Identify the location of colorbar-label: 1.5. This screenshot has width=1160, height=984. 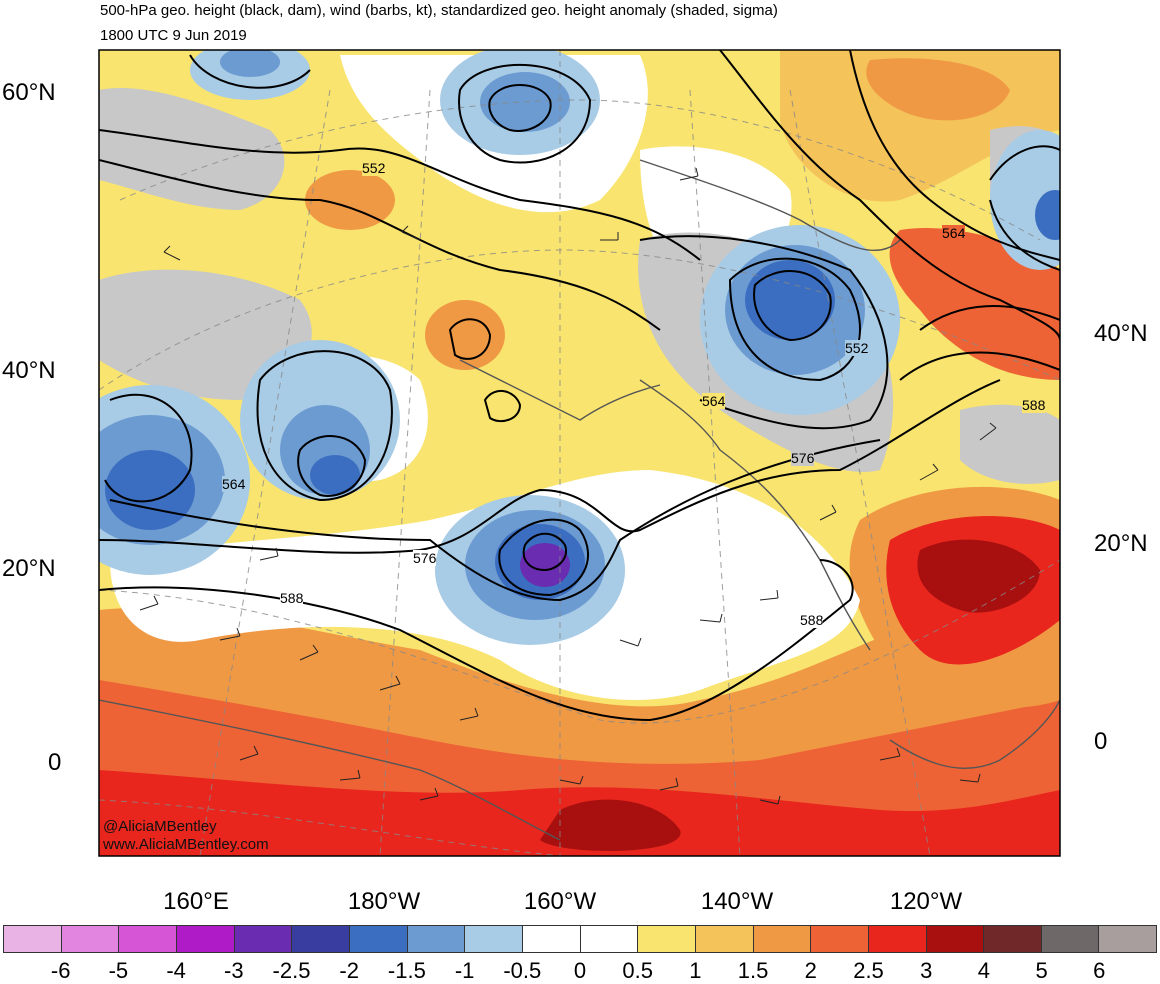
(753, 970).